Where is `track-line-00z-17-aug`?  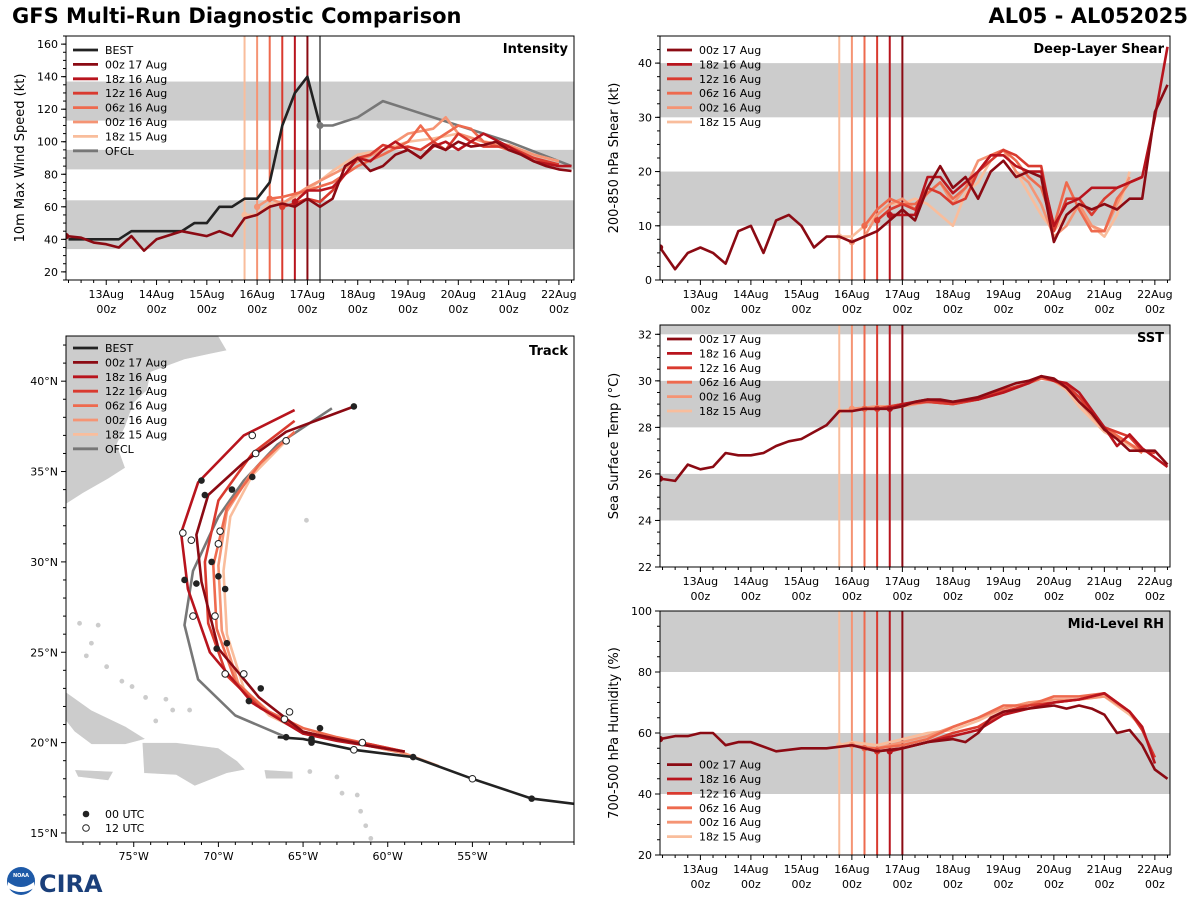
track-line-00z-17-aug is located at coordinates (300, 579).